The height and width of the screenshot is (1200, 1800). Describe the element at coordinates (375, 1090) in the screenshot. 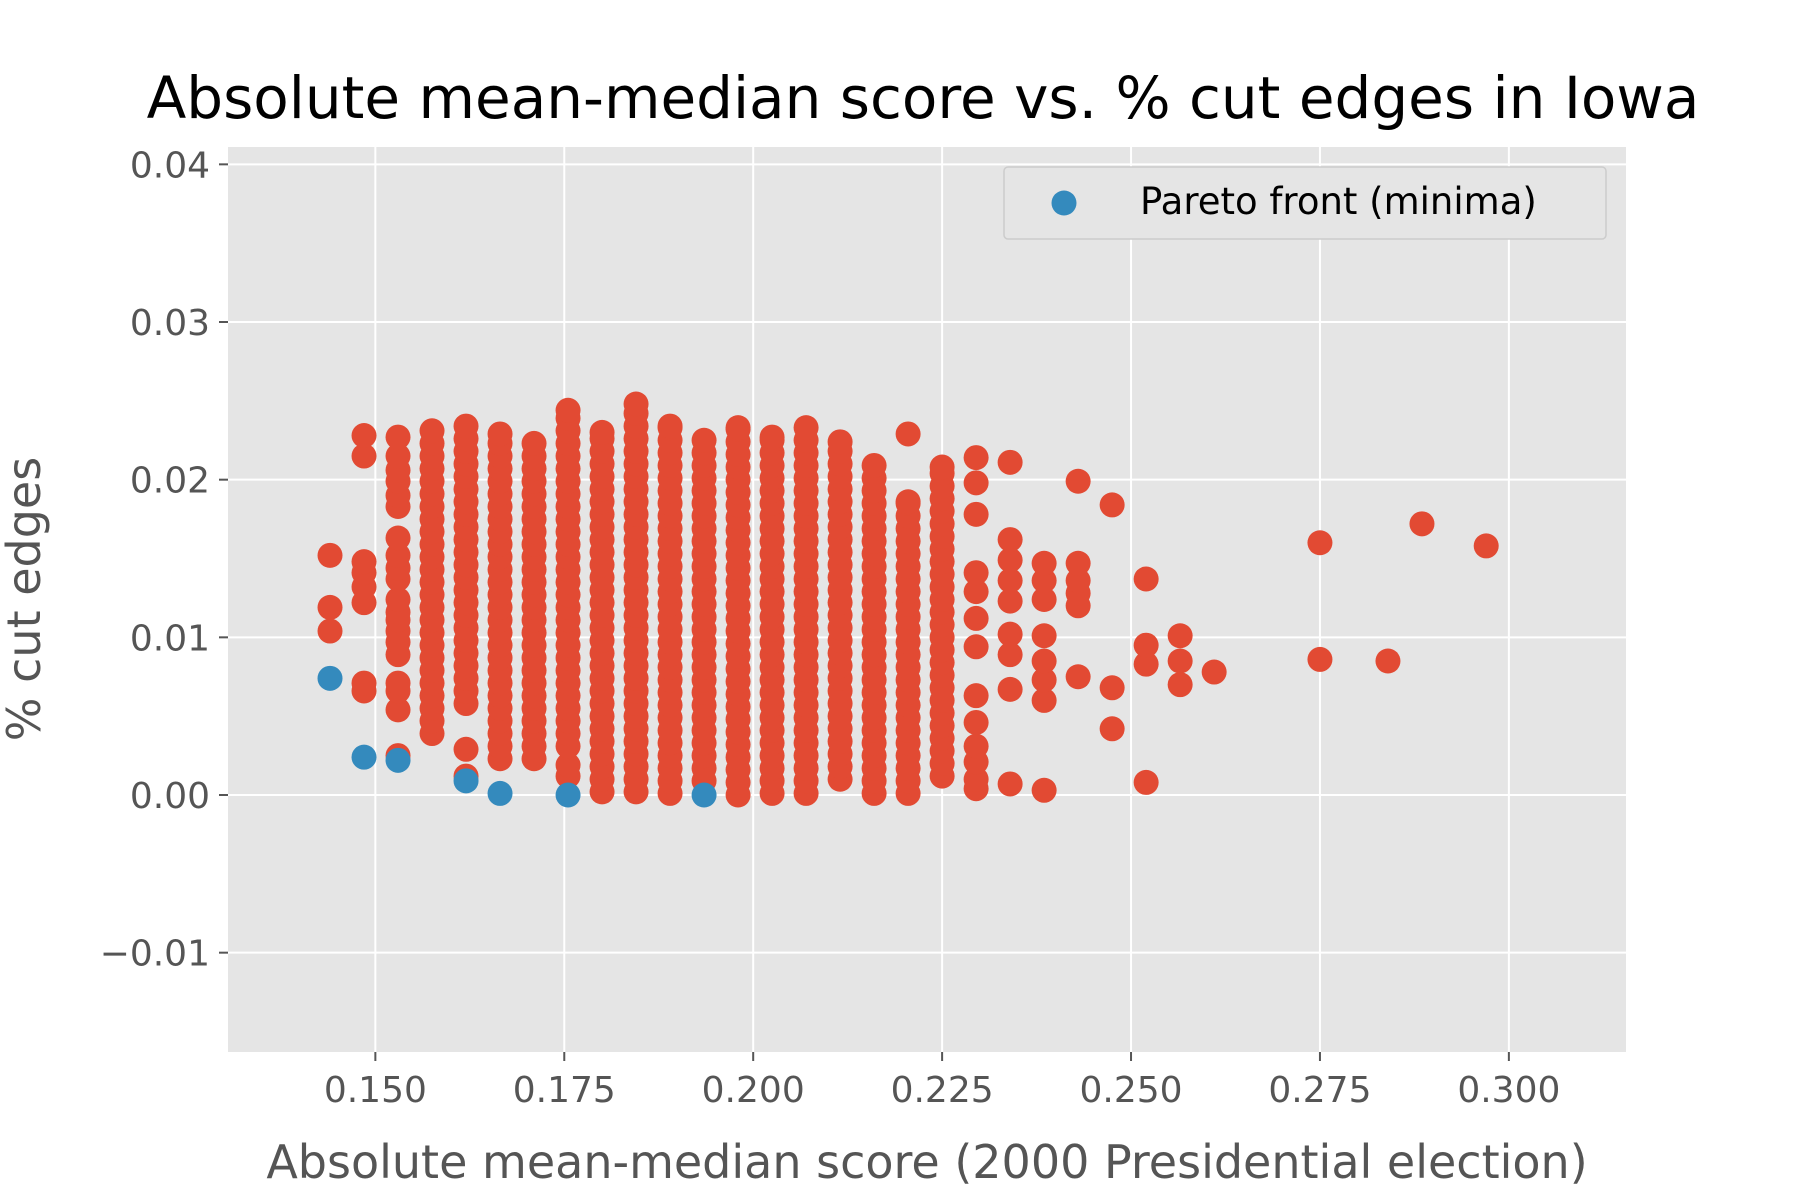

I see `x-tick-label: 0.150` at that location.